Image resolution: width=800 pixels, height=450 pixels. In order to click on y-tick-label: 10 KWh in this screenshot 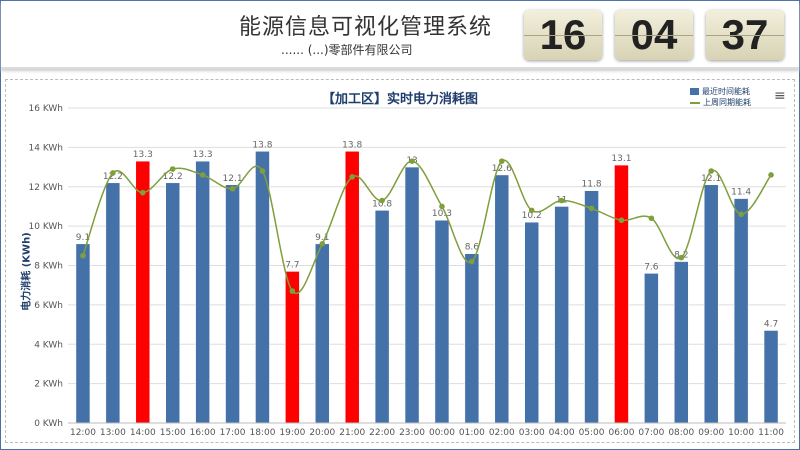, I will do `click(46, 227)`.